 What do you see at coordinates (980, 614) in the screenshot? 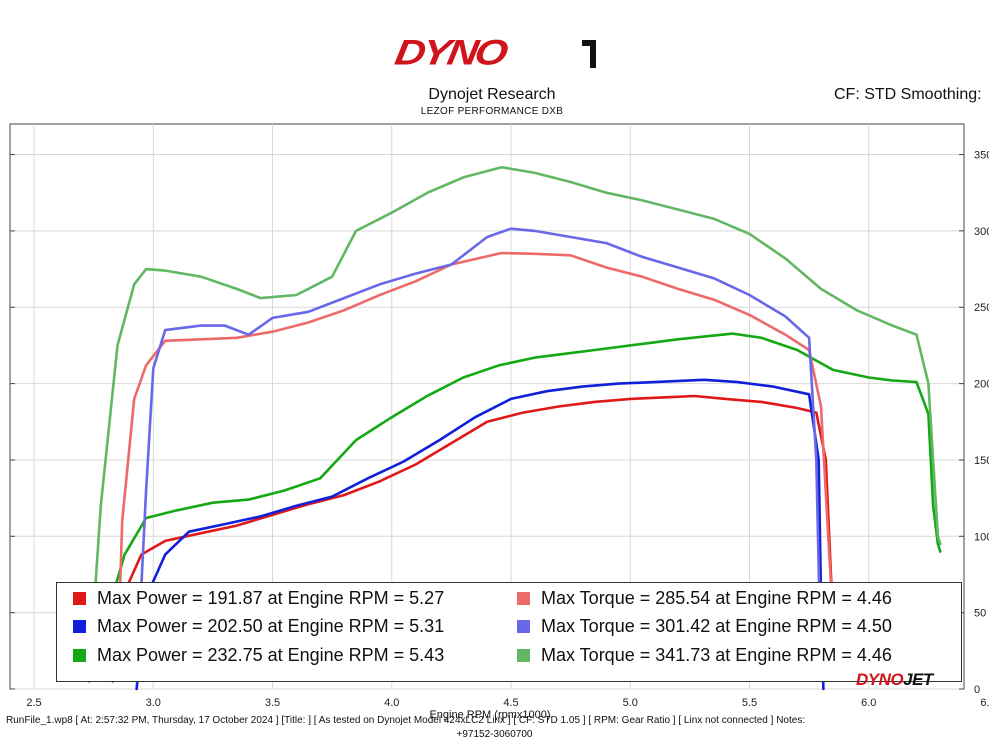
I see `y-tick-label: 50` at bounding box center [980, 614].